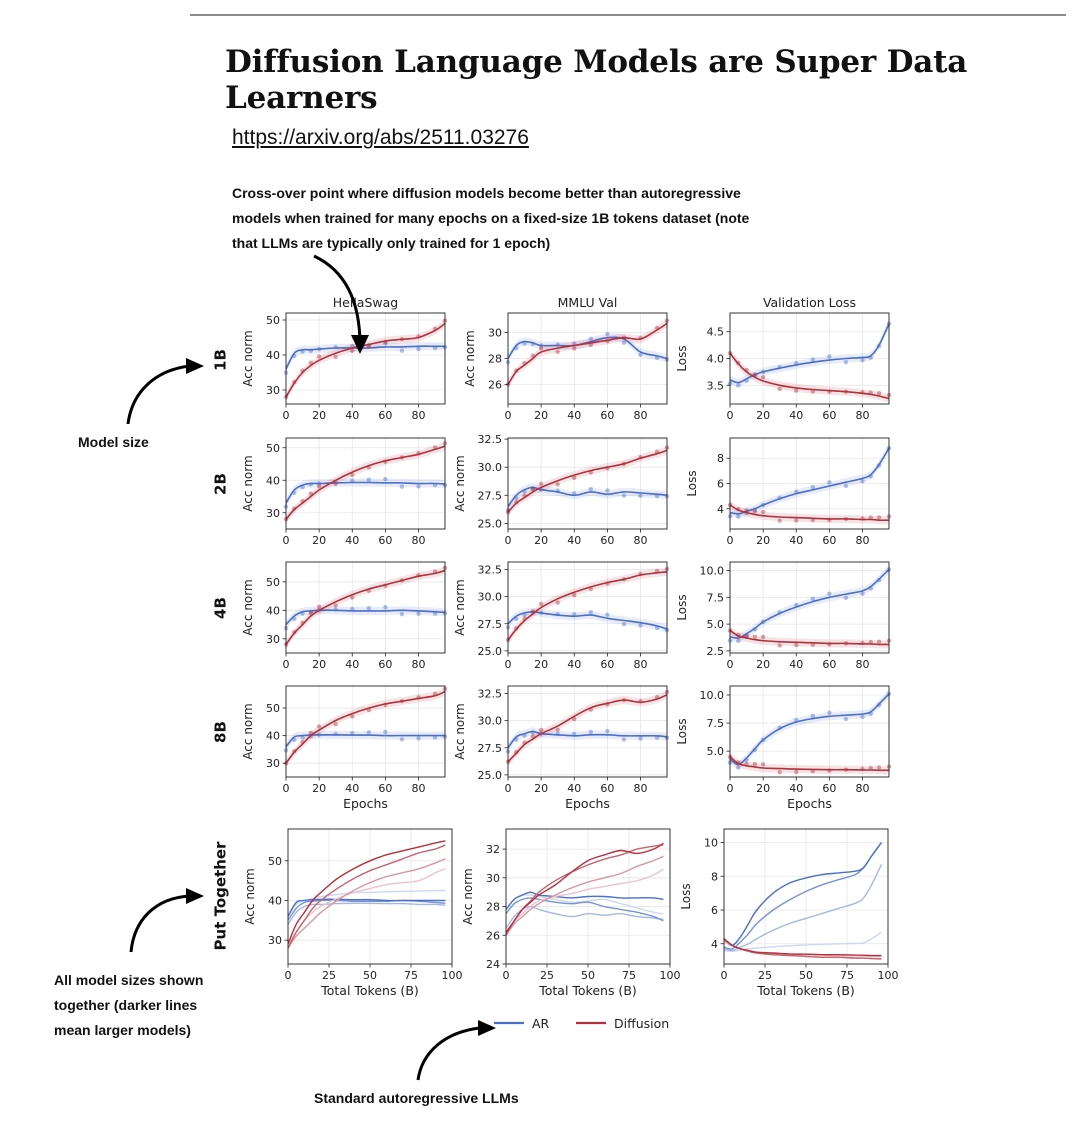  Describe the element at coordinates (493, 907) in the screenshot. I see `y-tick-label: 28` at that location.